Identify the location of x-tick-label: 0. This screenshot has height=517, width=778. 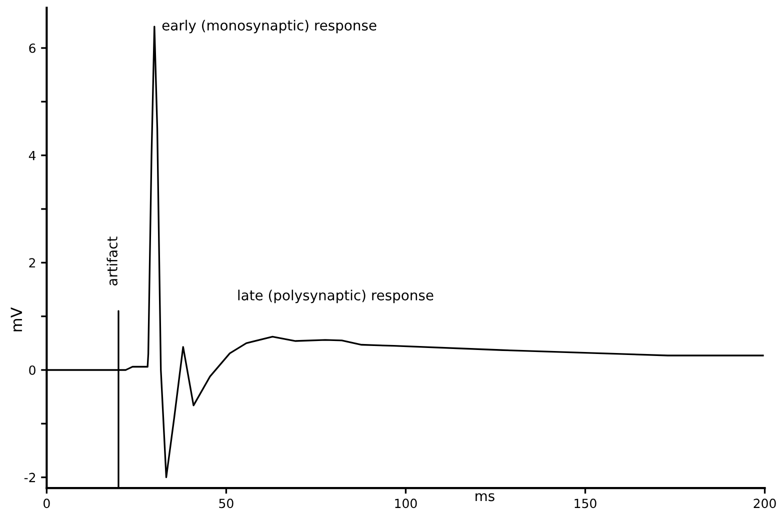
(47, 503).